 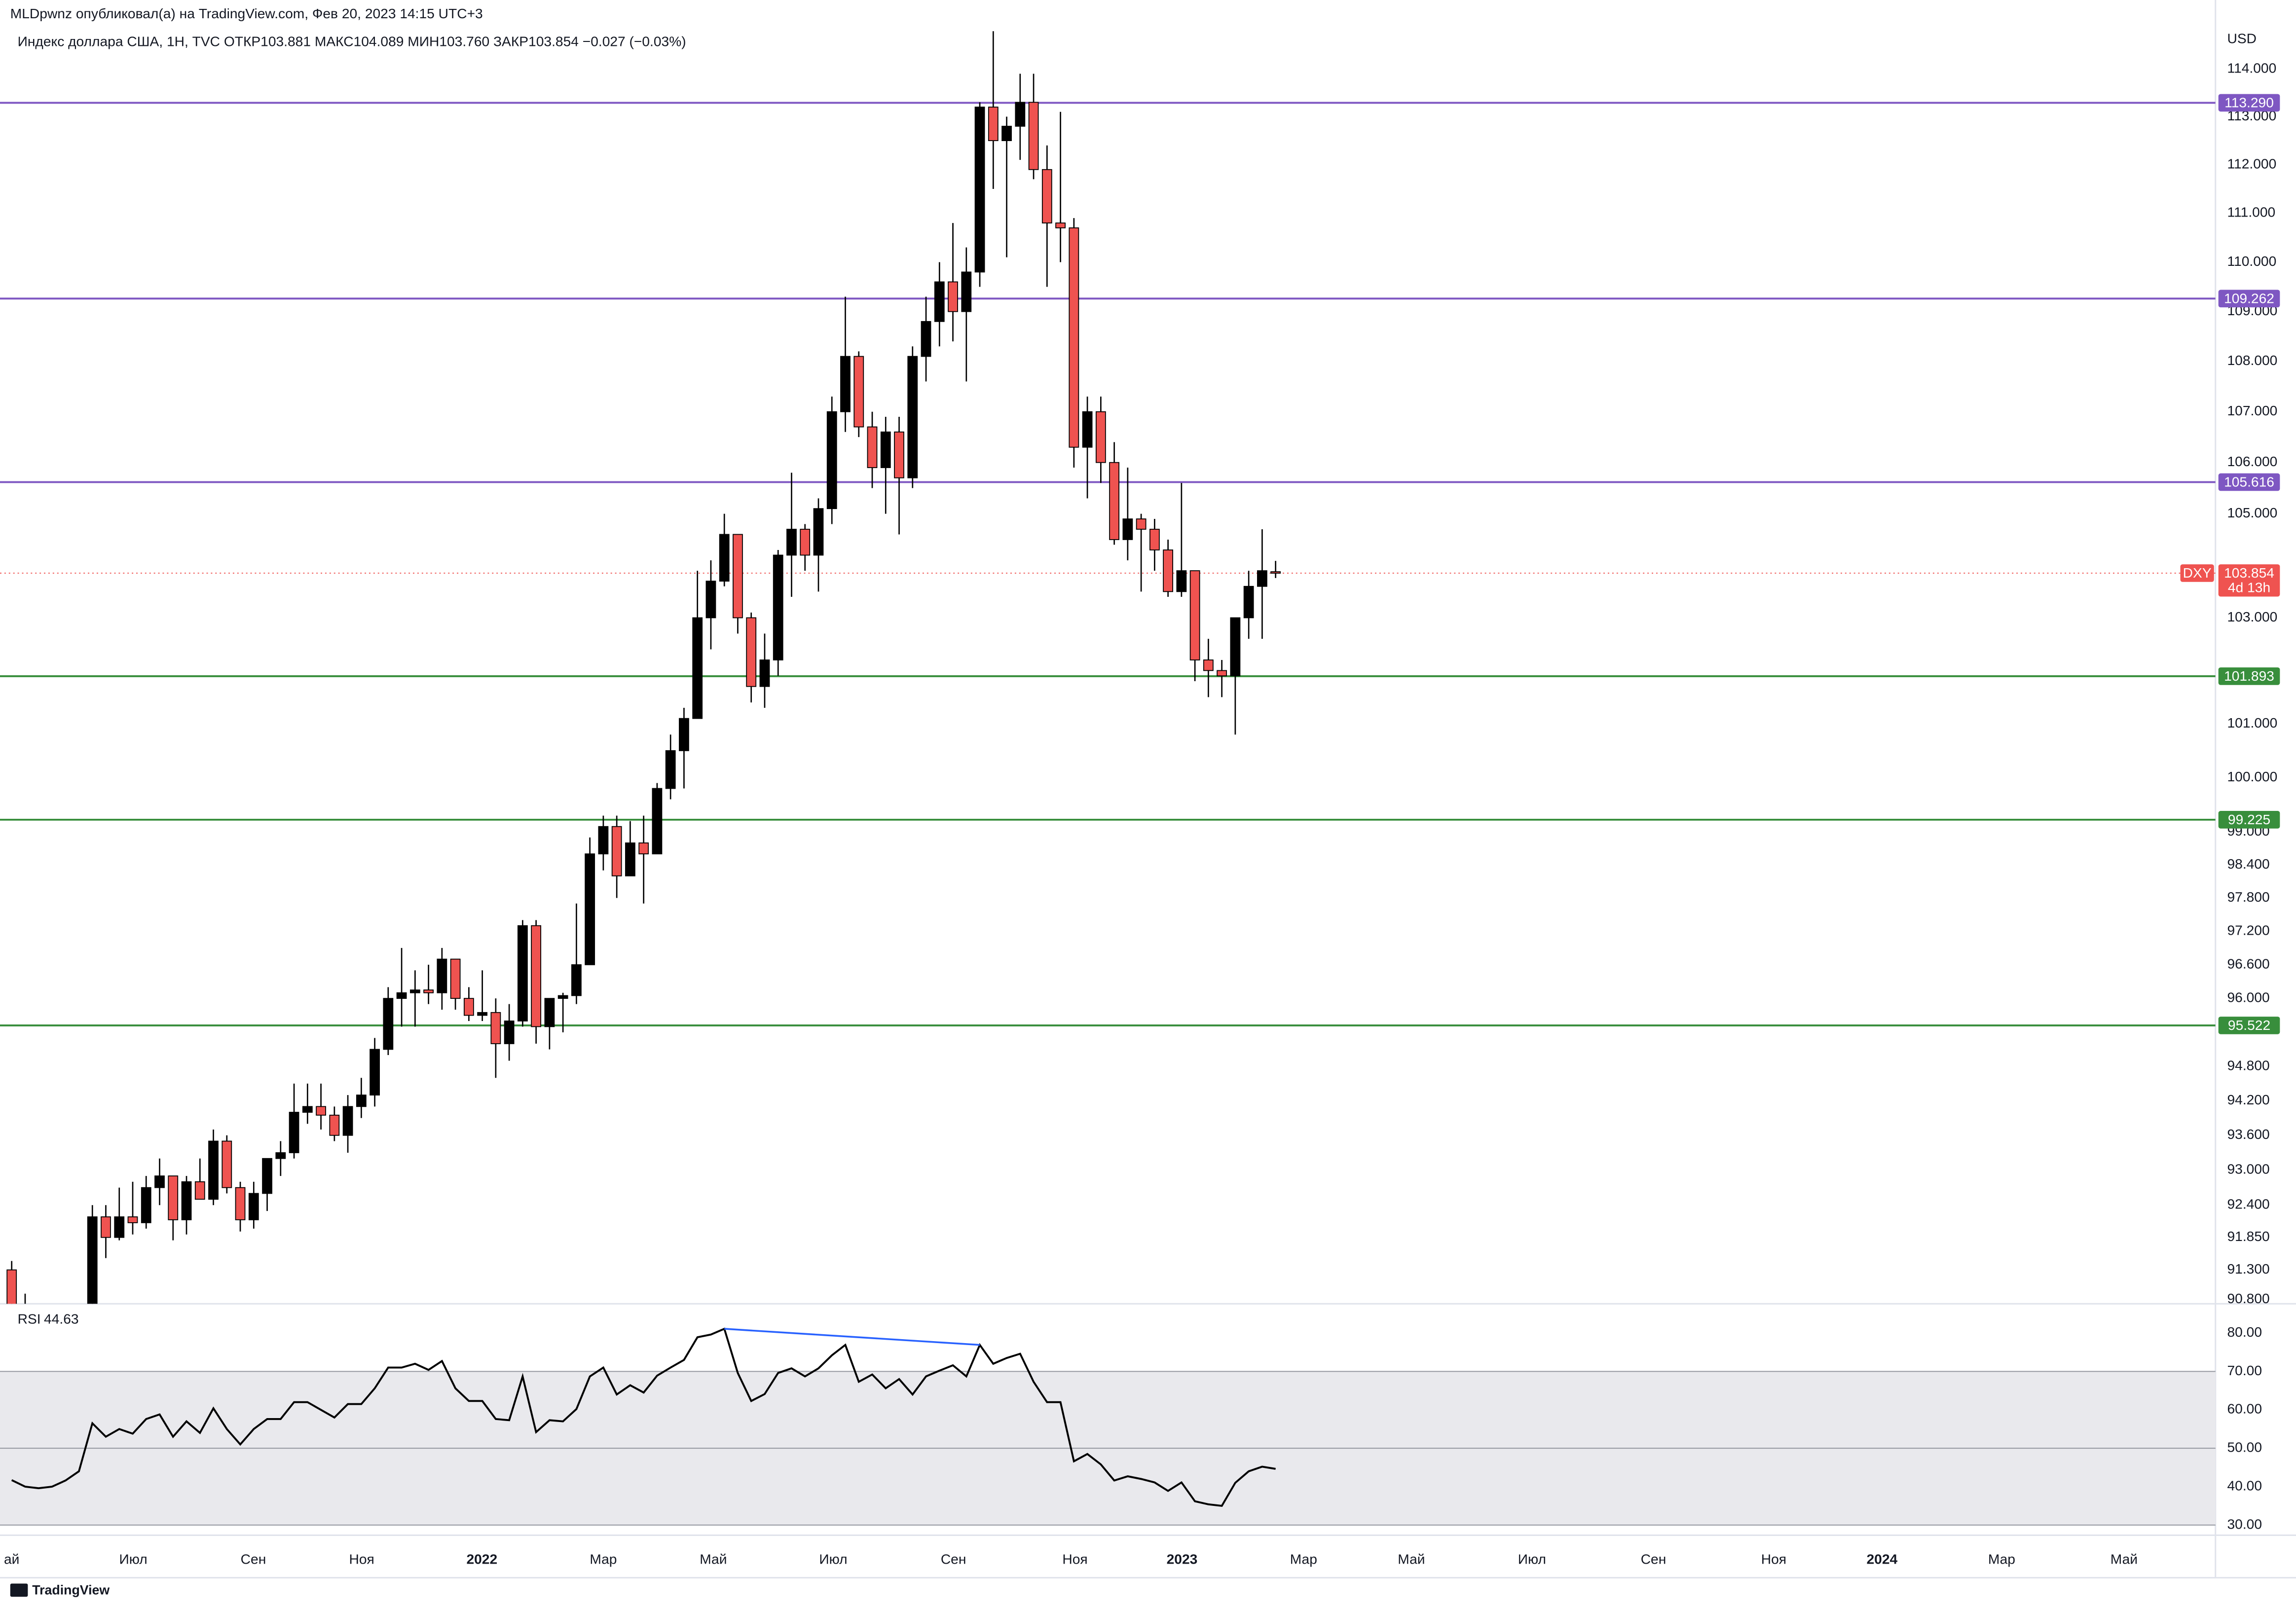 What do you see at coordinates (2249, 676) in the screenshot?
I see `level-price-label: 101.893` at bounding box center [2249, 676].